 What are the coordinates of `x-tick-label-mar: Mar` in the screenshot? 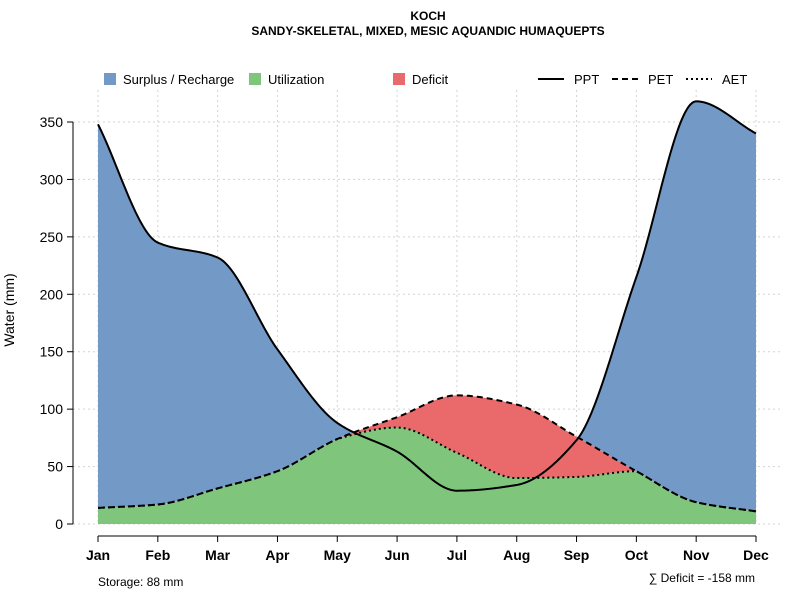 It's located at (217, 555).